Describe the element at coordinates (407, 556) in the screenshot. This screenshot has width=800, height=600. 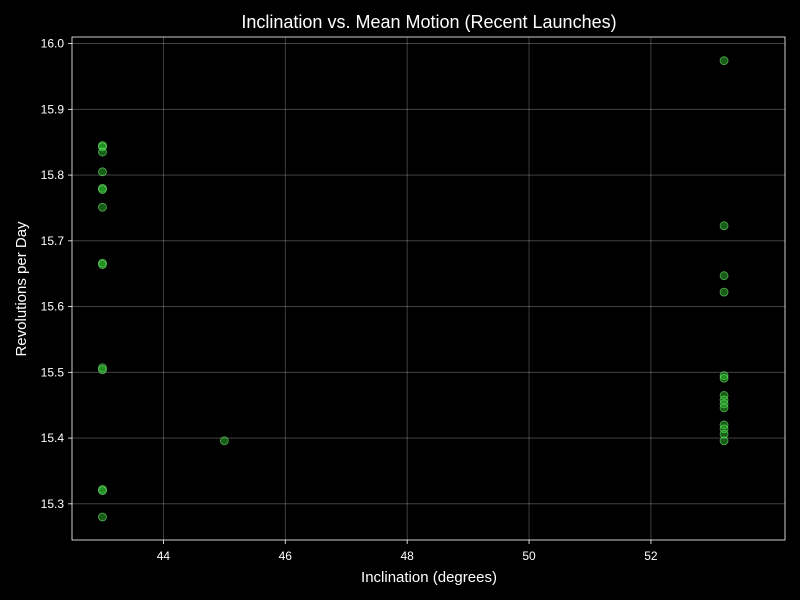
I see `x-tick-label: 48` at that location.